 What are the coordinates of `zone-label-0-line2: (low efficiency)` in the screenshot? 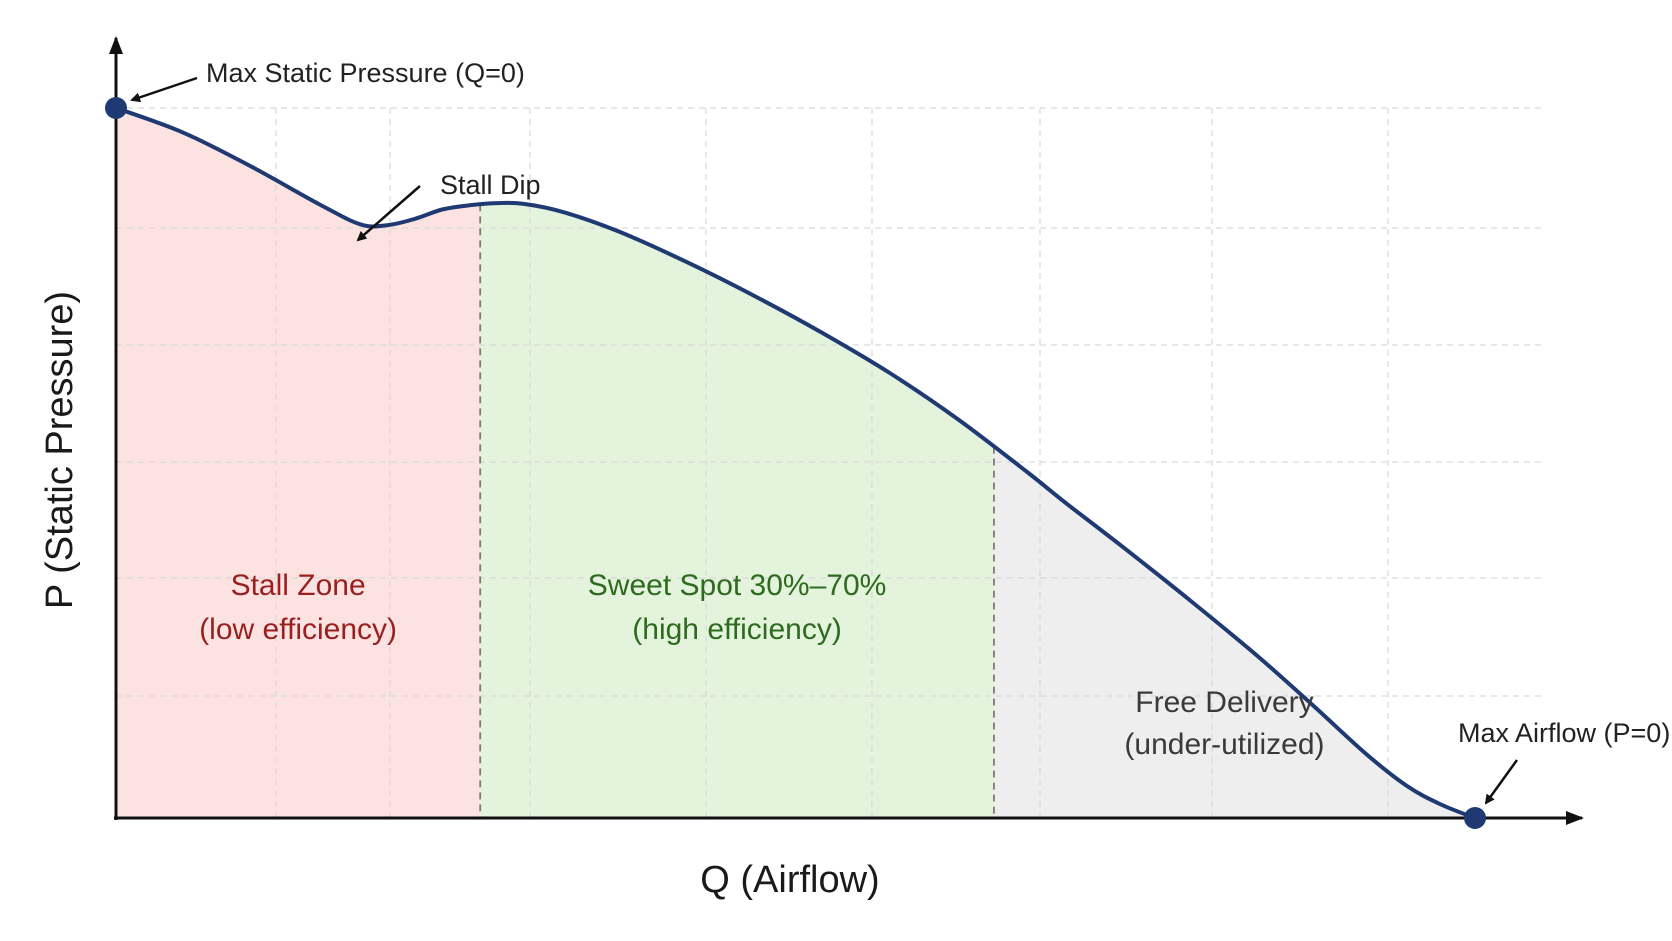 It's located at (298, 629).